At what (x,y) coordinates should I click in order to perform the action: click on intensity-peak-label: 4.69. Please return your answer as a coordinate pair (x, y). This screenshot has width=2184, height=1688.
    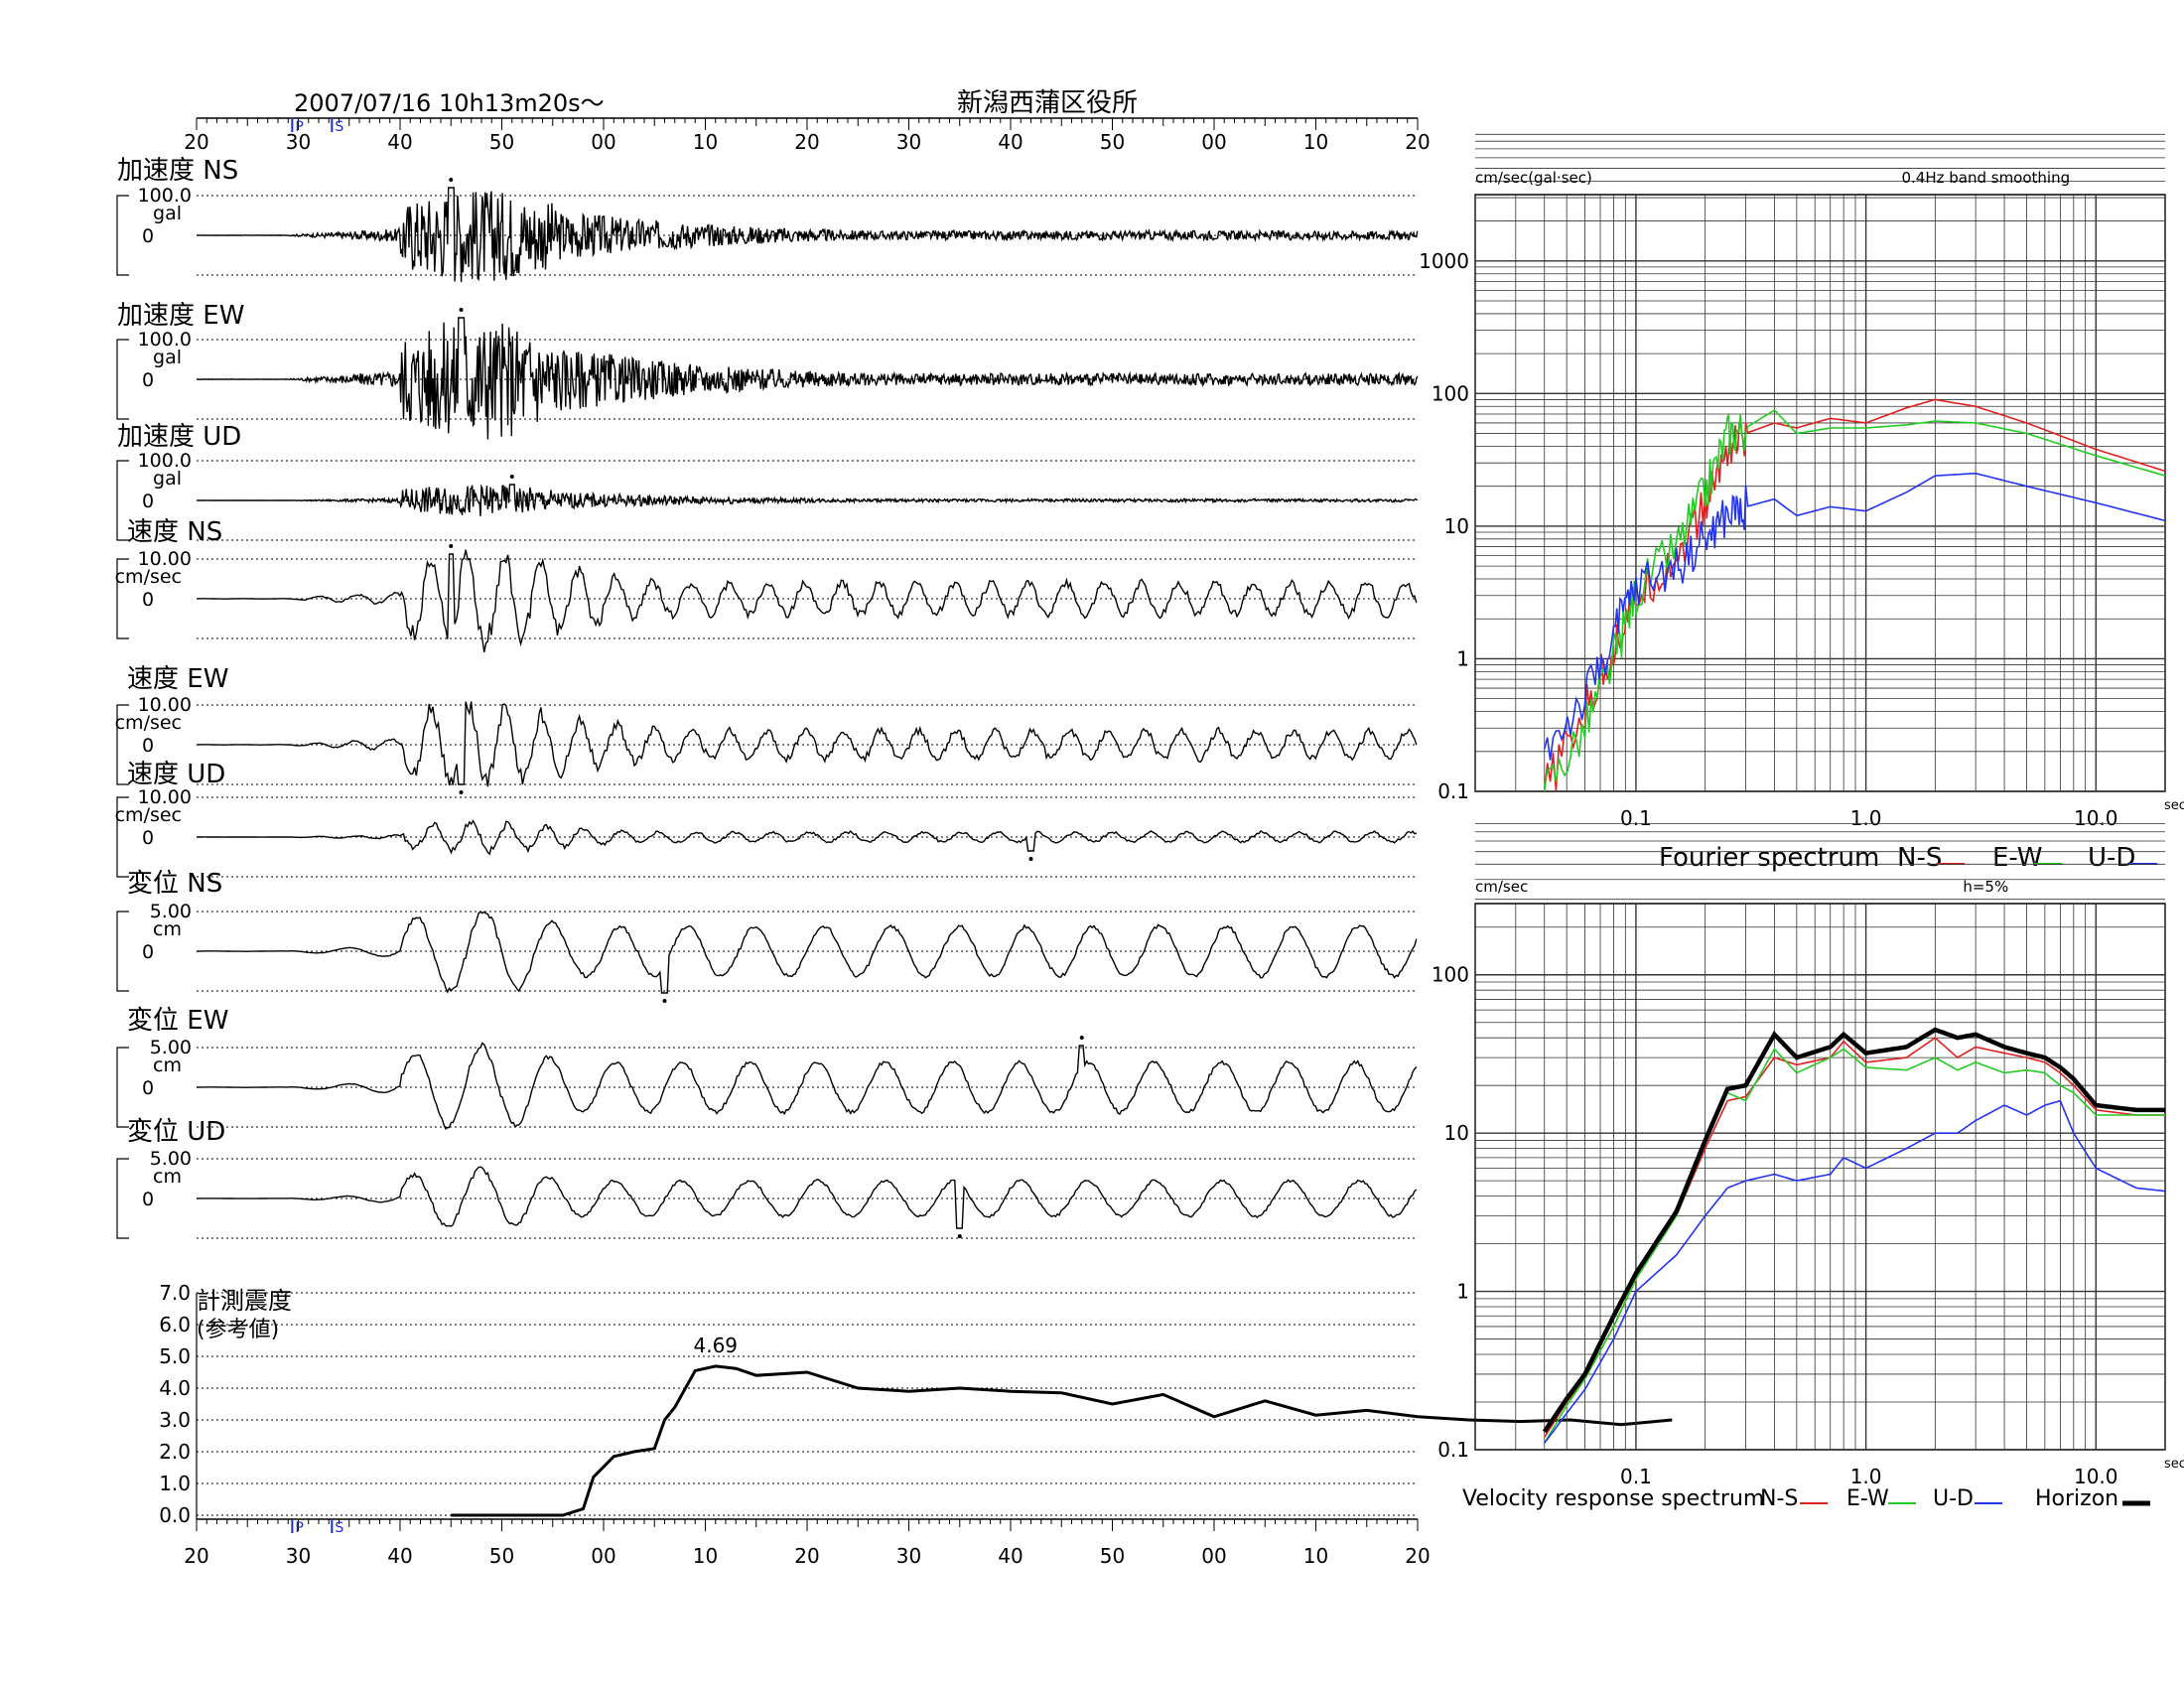
    Looking at the image, I should click on (715, 1345).